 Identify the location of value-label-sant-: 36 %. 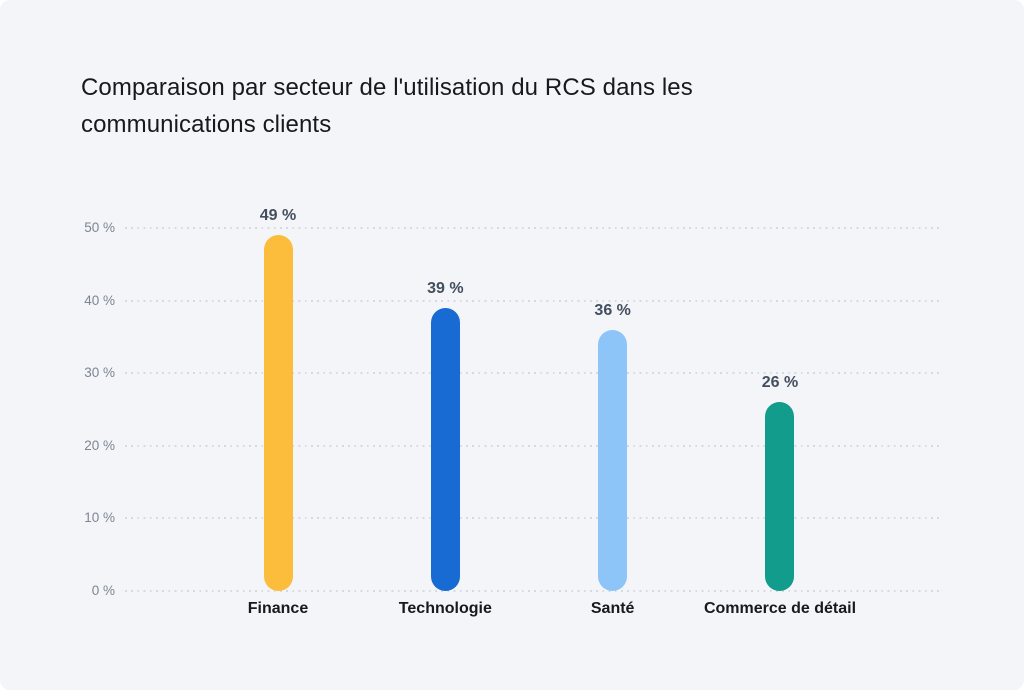
(612, 310).